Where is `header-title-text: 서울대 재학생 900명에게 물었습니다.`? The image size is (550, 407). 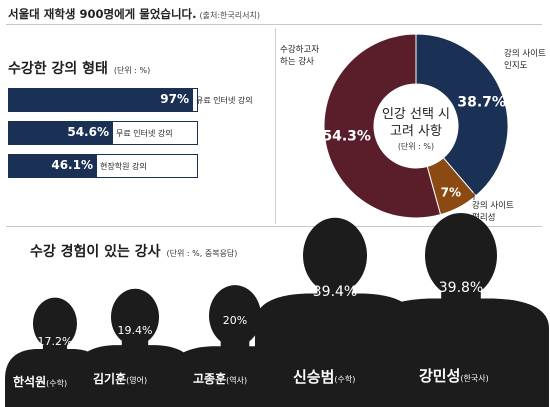
header-title-text: 서울대 재학생 900명에게 물었습니다. is located at coordinates (102, 14).